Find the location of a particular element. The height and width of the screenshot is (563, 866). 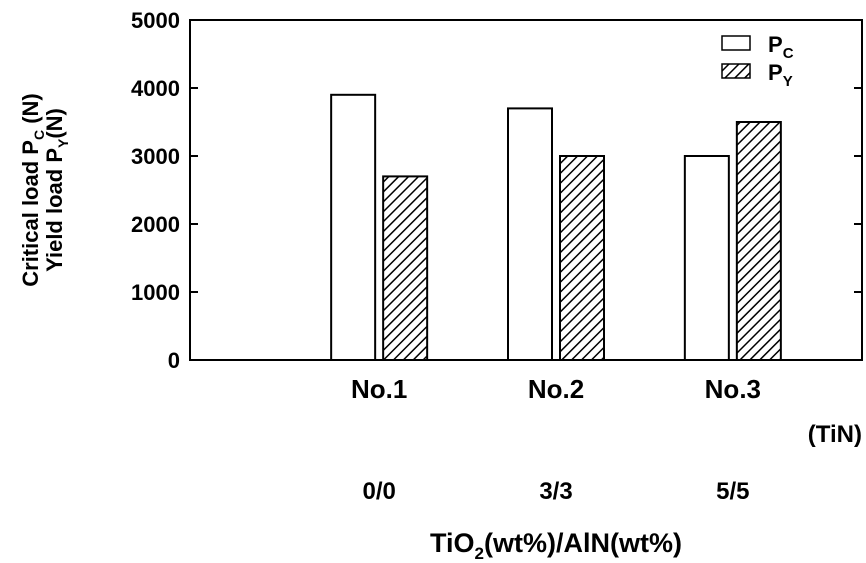

y-tick-label: 4000 is located at coordinates (155, 88).